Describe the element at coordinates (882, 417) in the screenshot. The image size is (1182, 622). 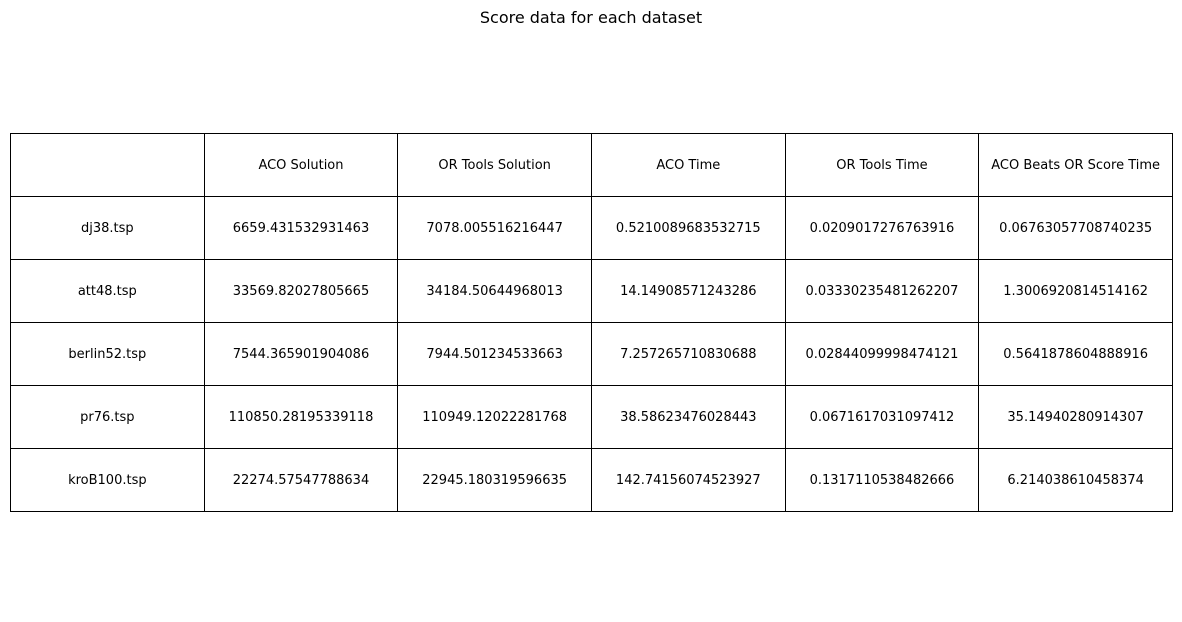
I see `table-cell: 0.0671617031097412` at that location.